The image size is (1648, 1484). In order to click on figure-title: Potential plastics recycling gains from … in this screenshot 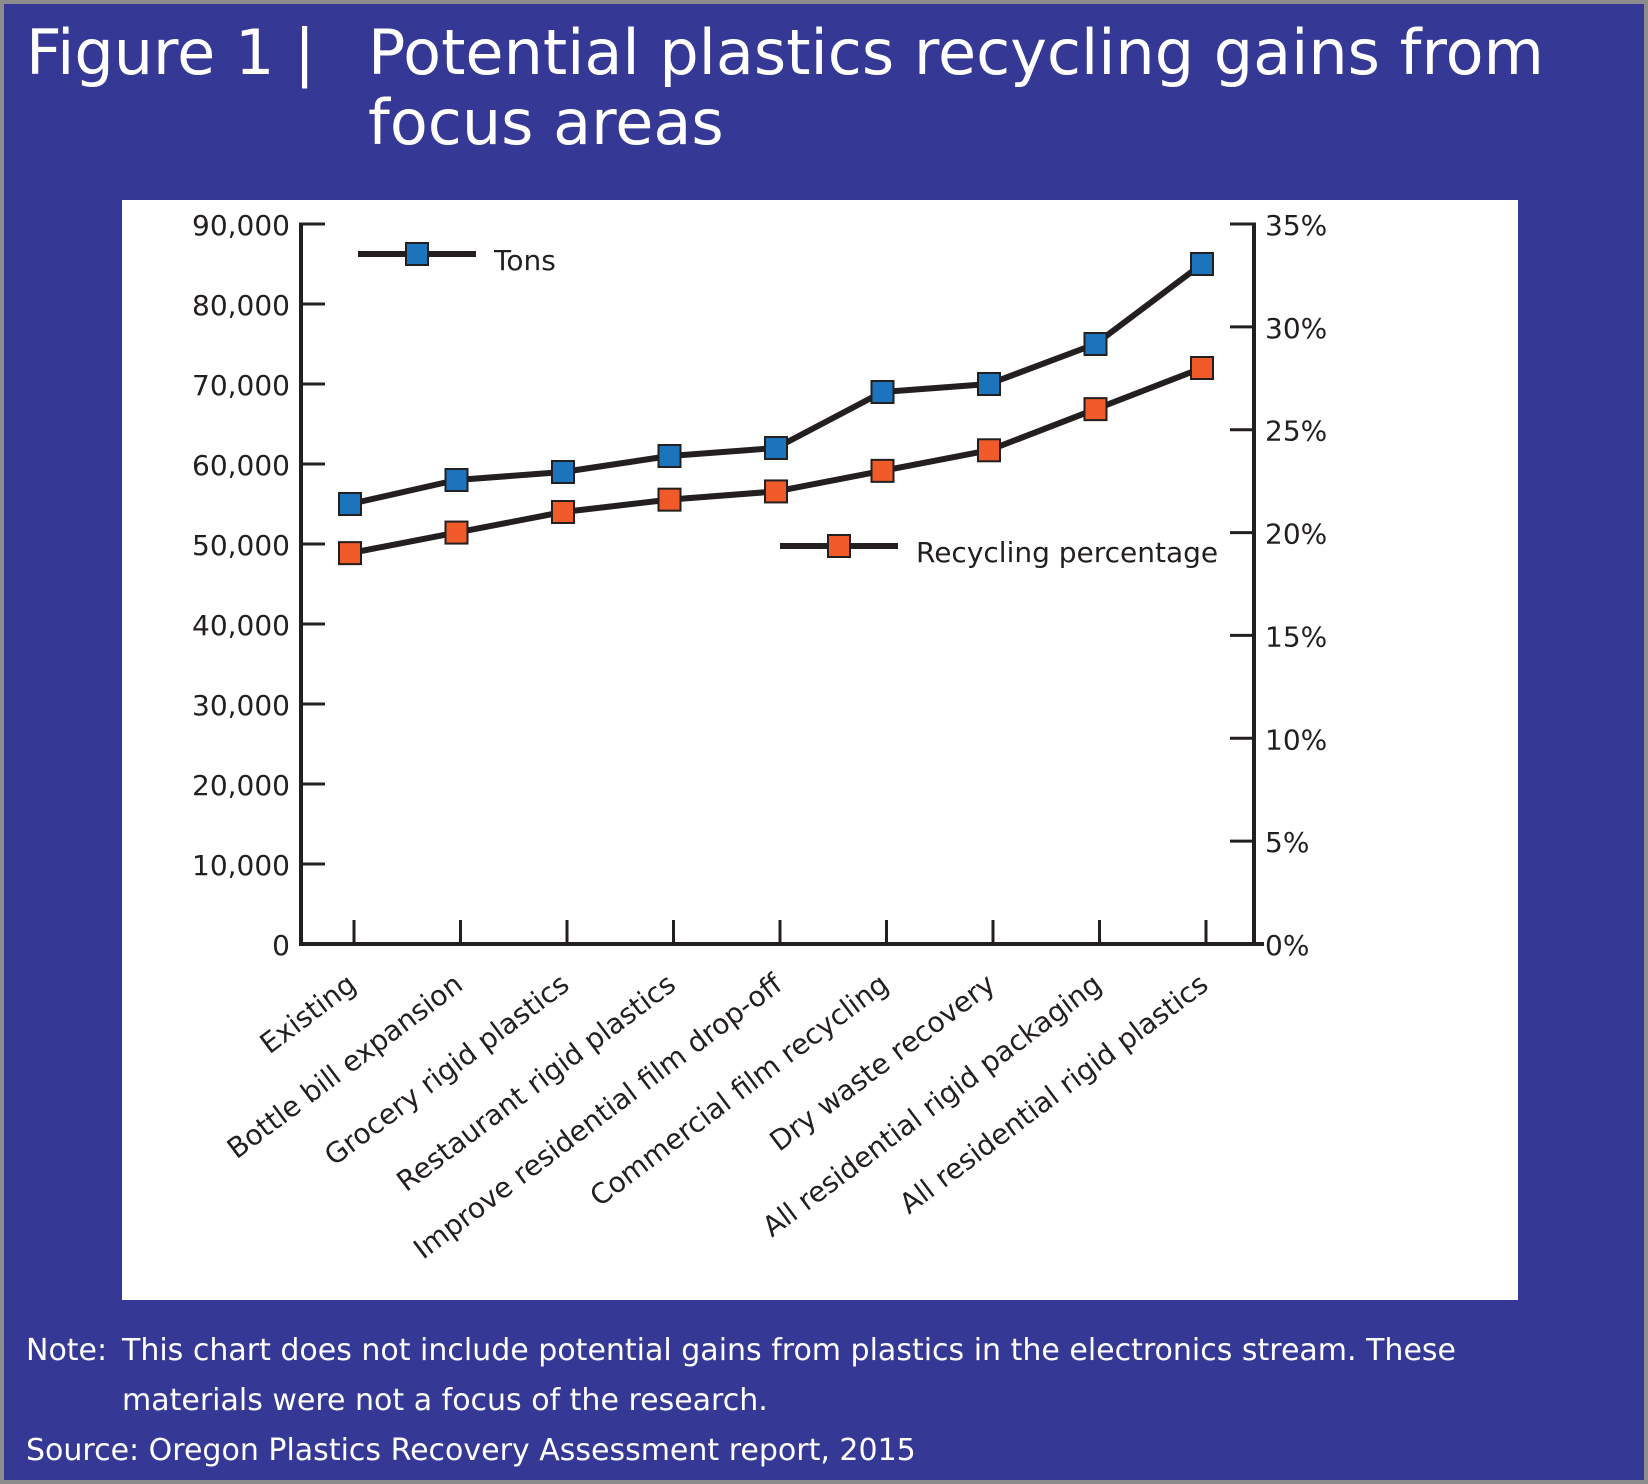, I will do `click(956, 87)`.